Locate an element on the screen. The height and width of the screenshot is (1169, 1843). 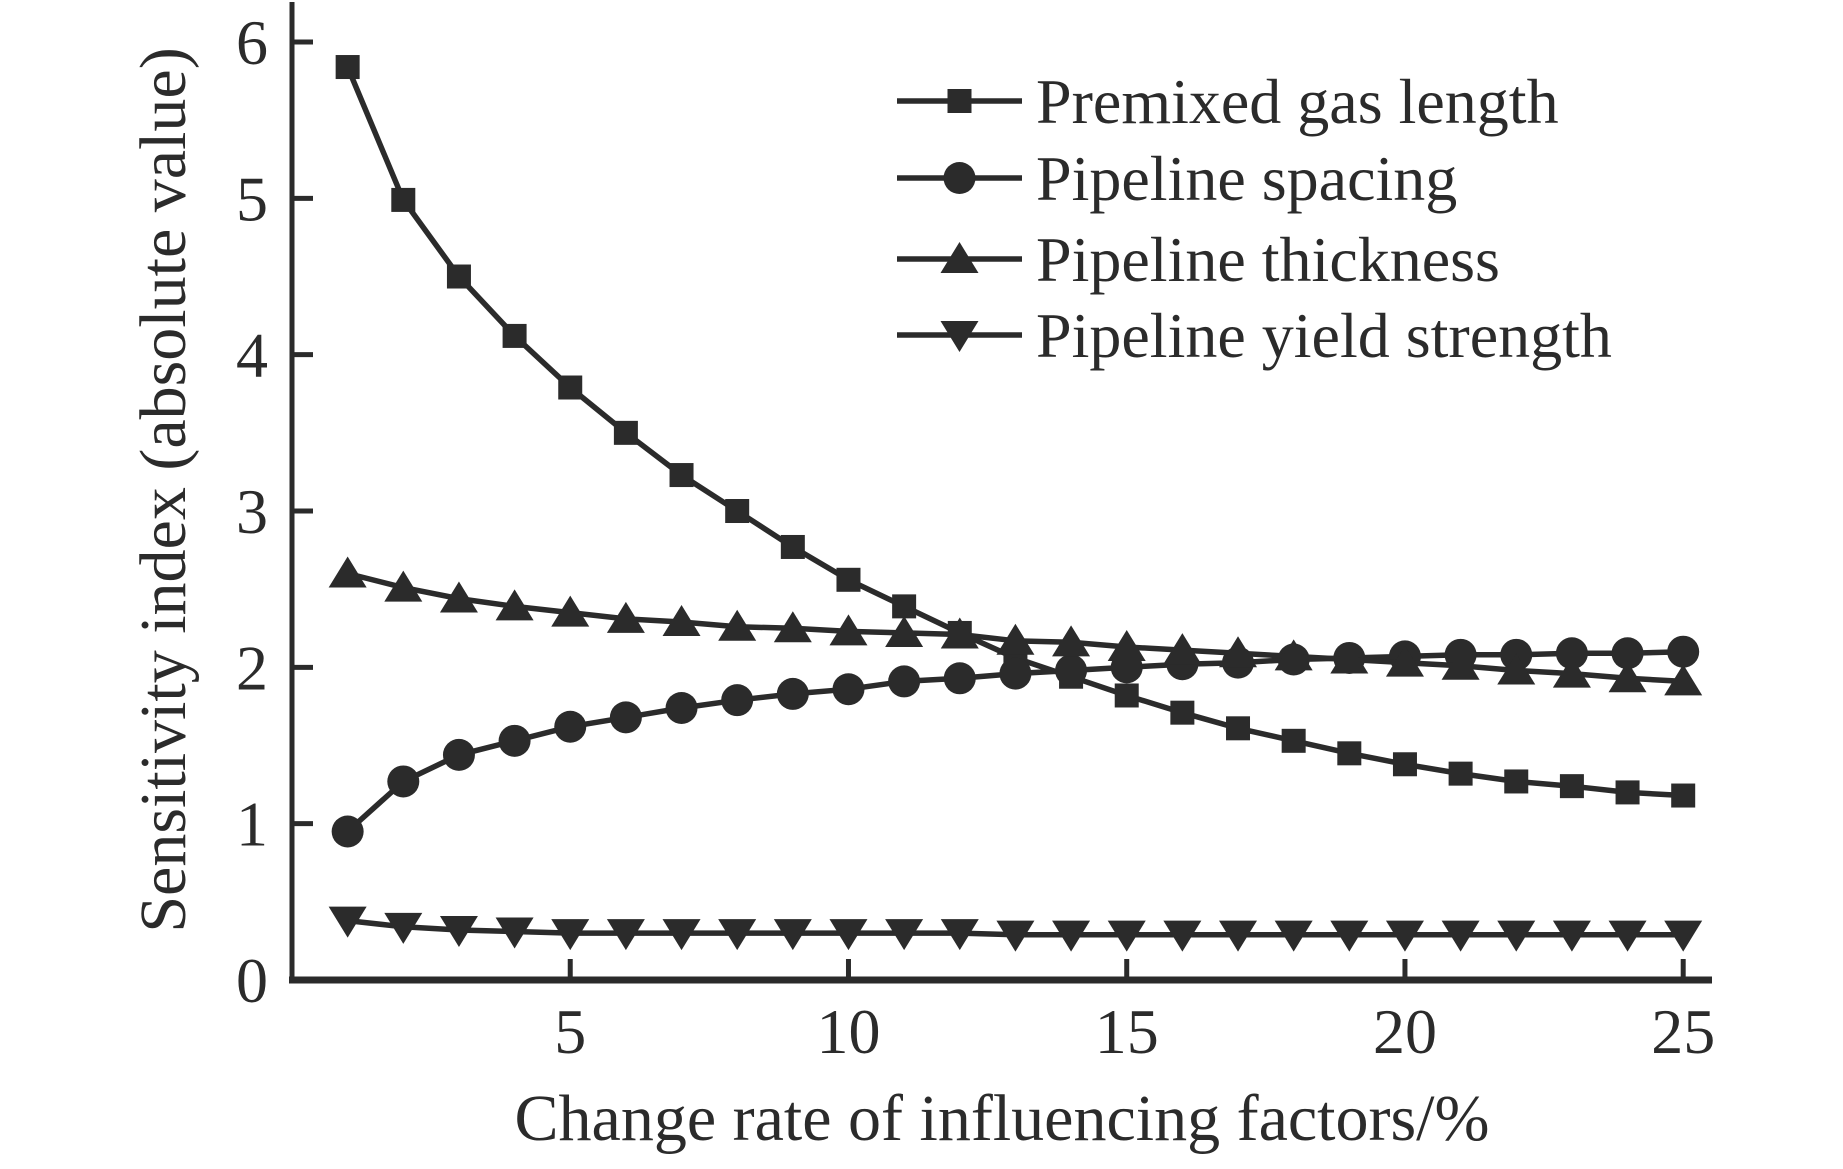
y-tick-label: 2 is located at coordinates (252, 667).